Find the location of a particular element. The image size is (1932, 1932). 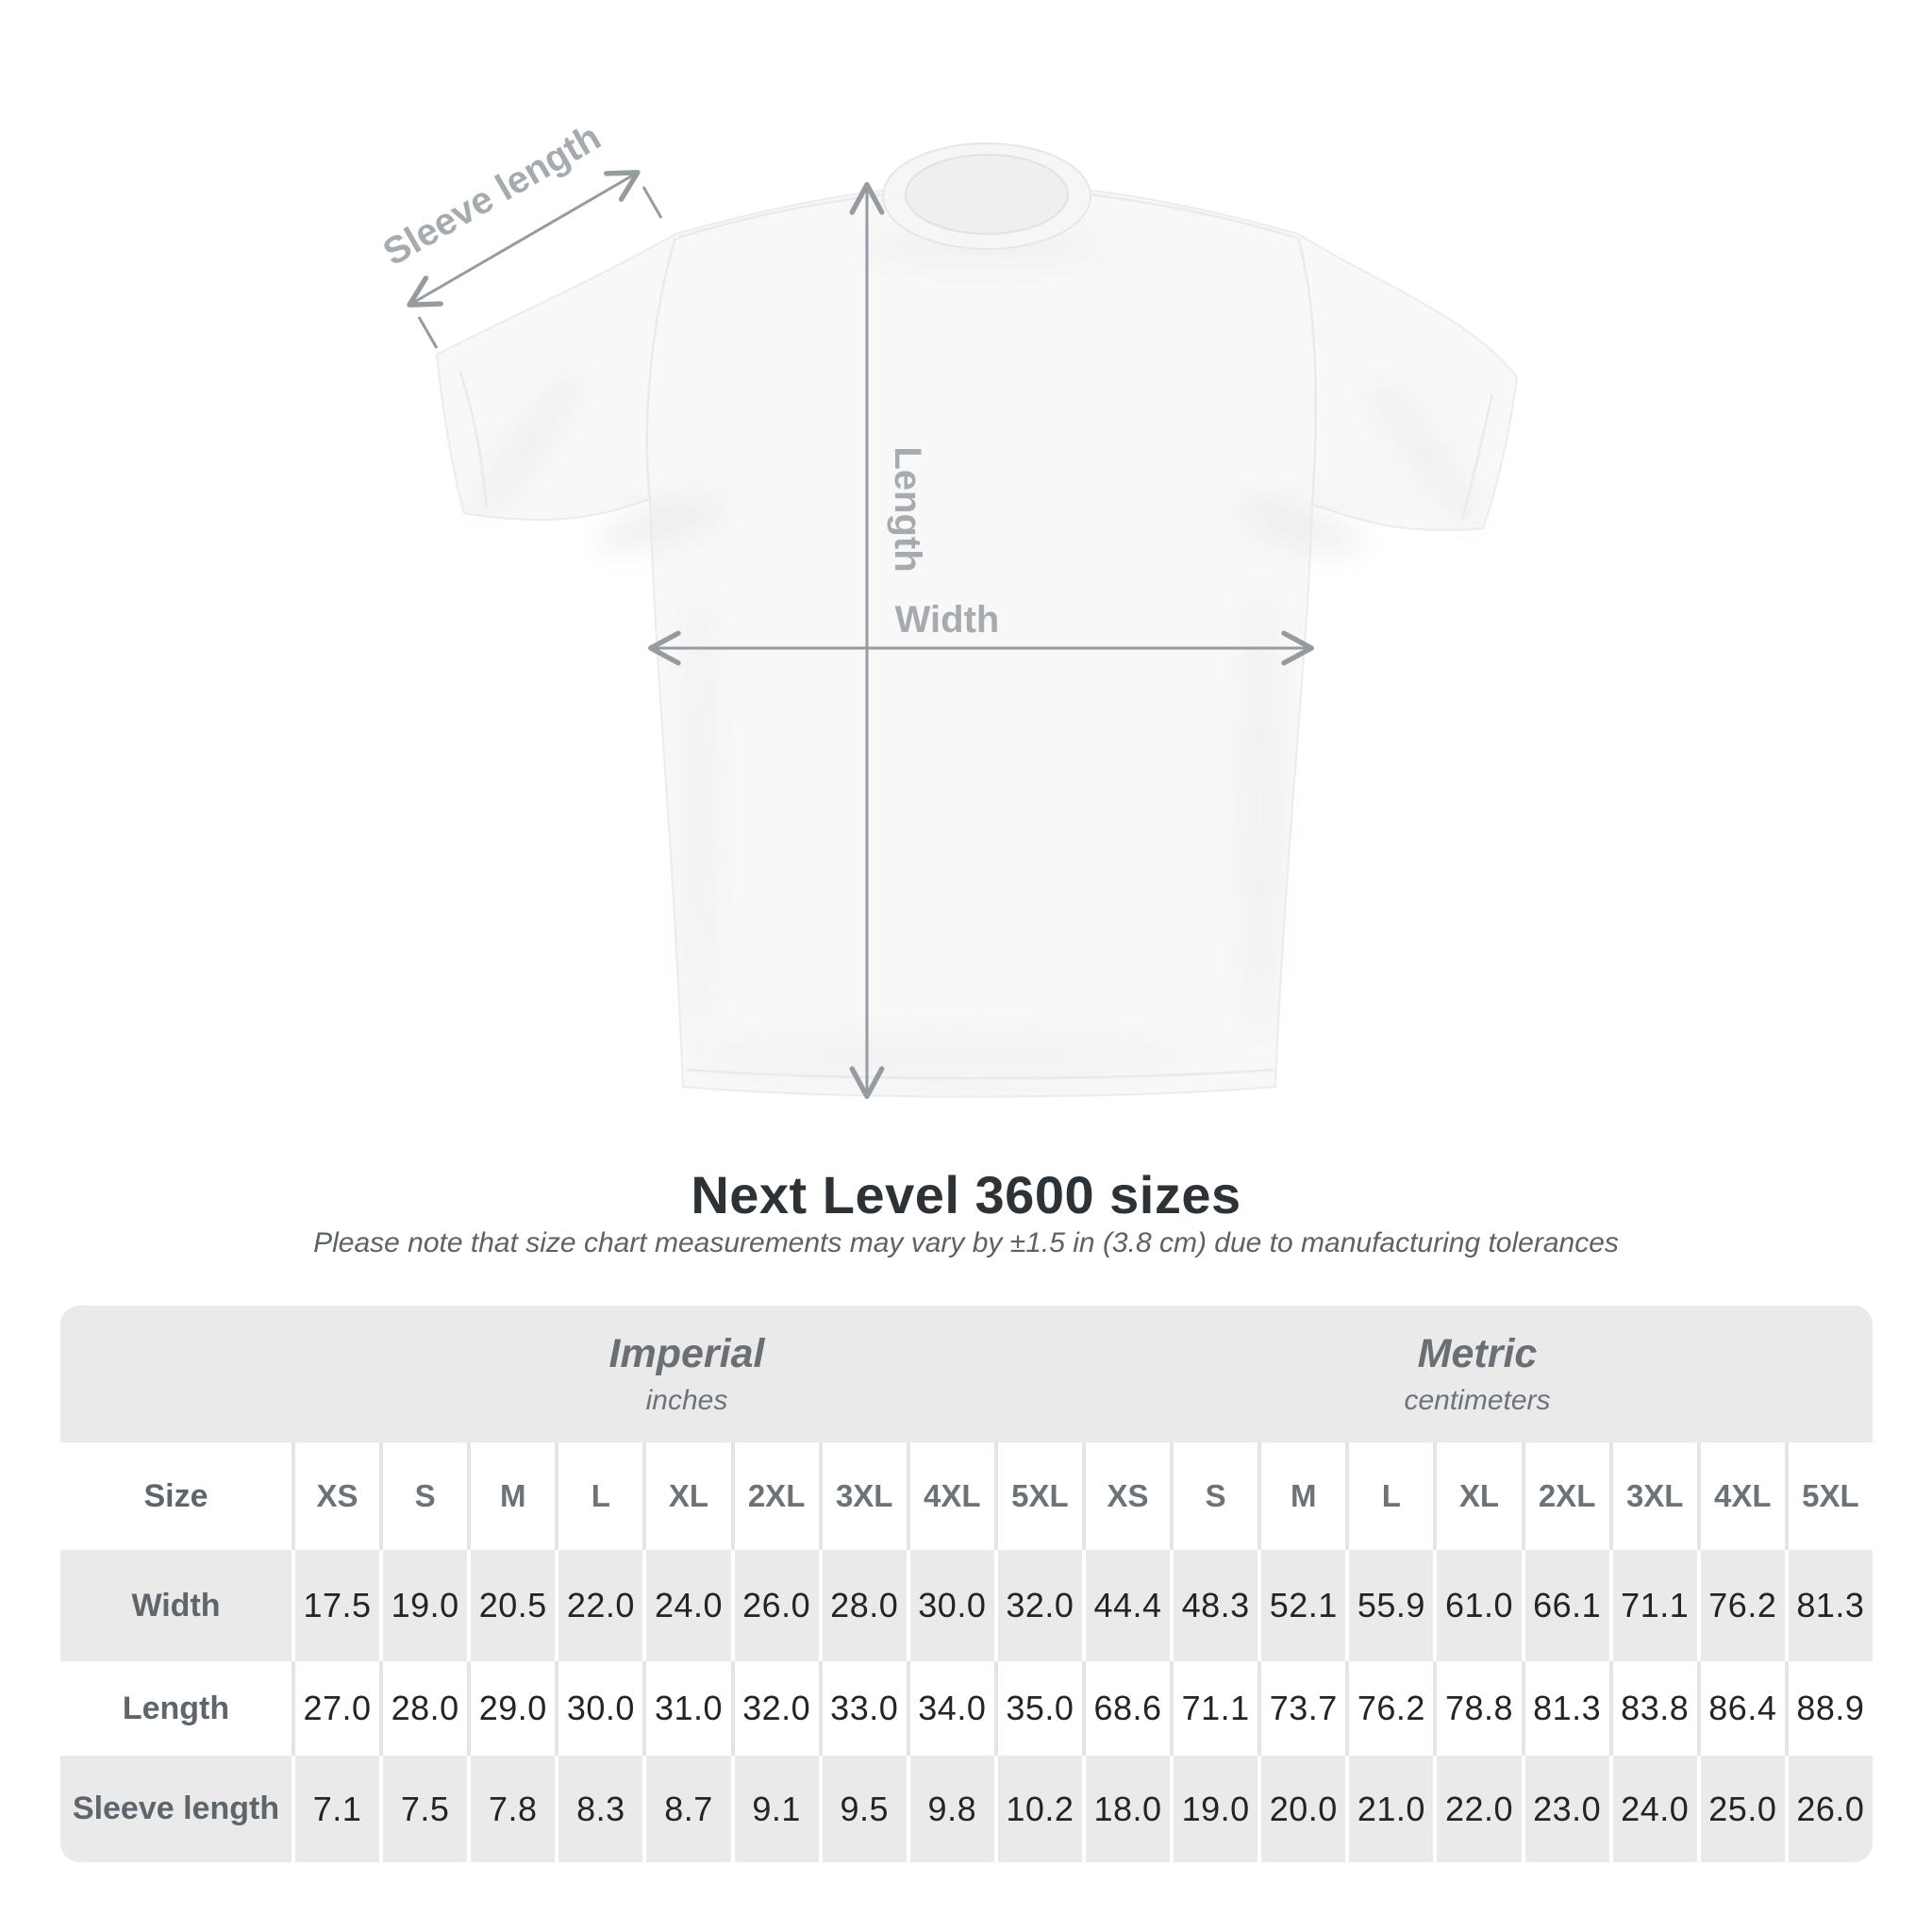

measurement-value: 9.1 is located at coordinates (777, 1809).